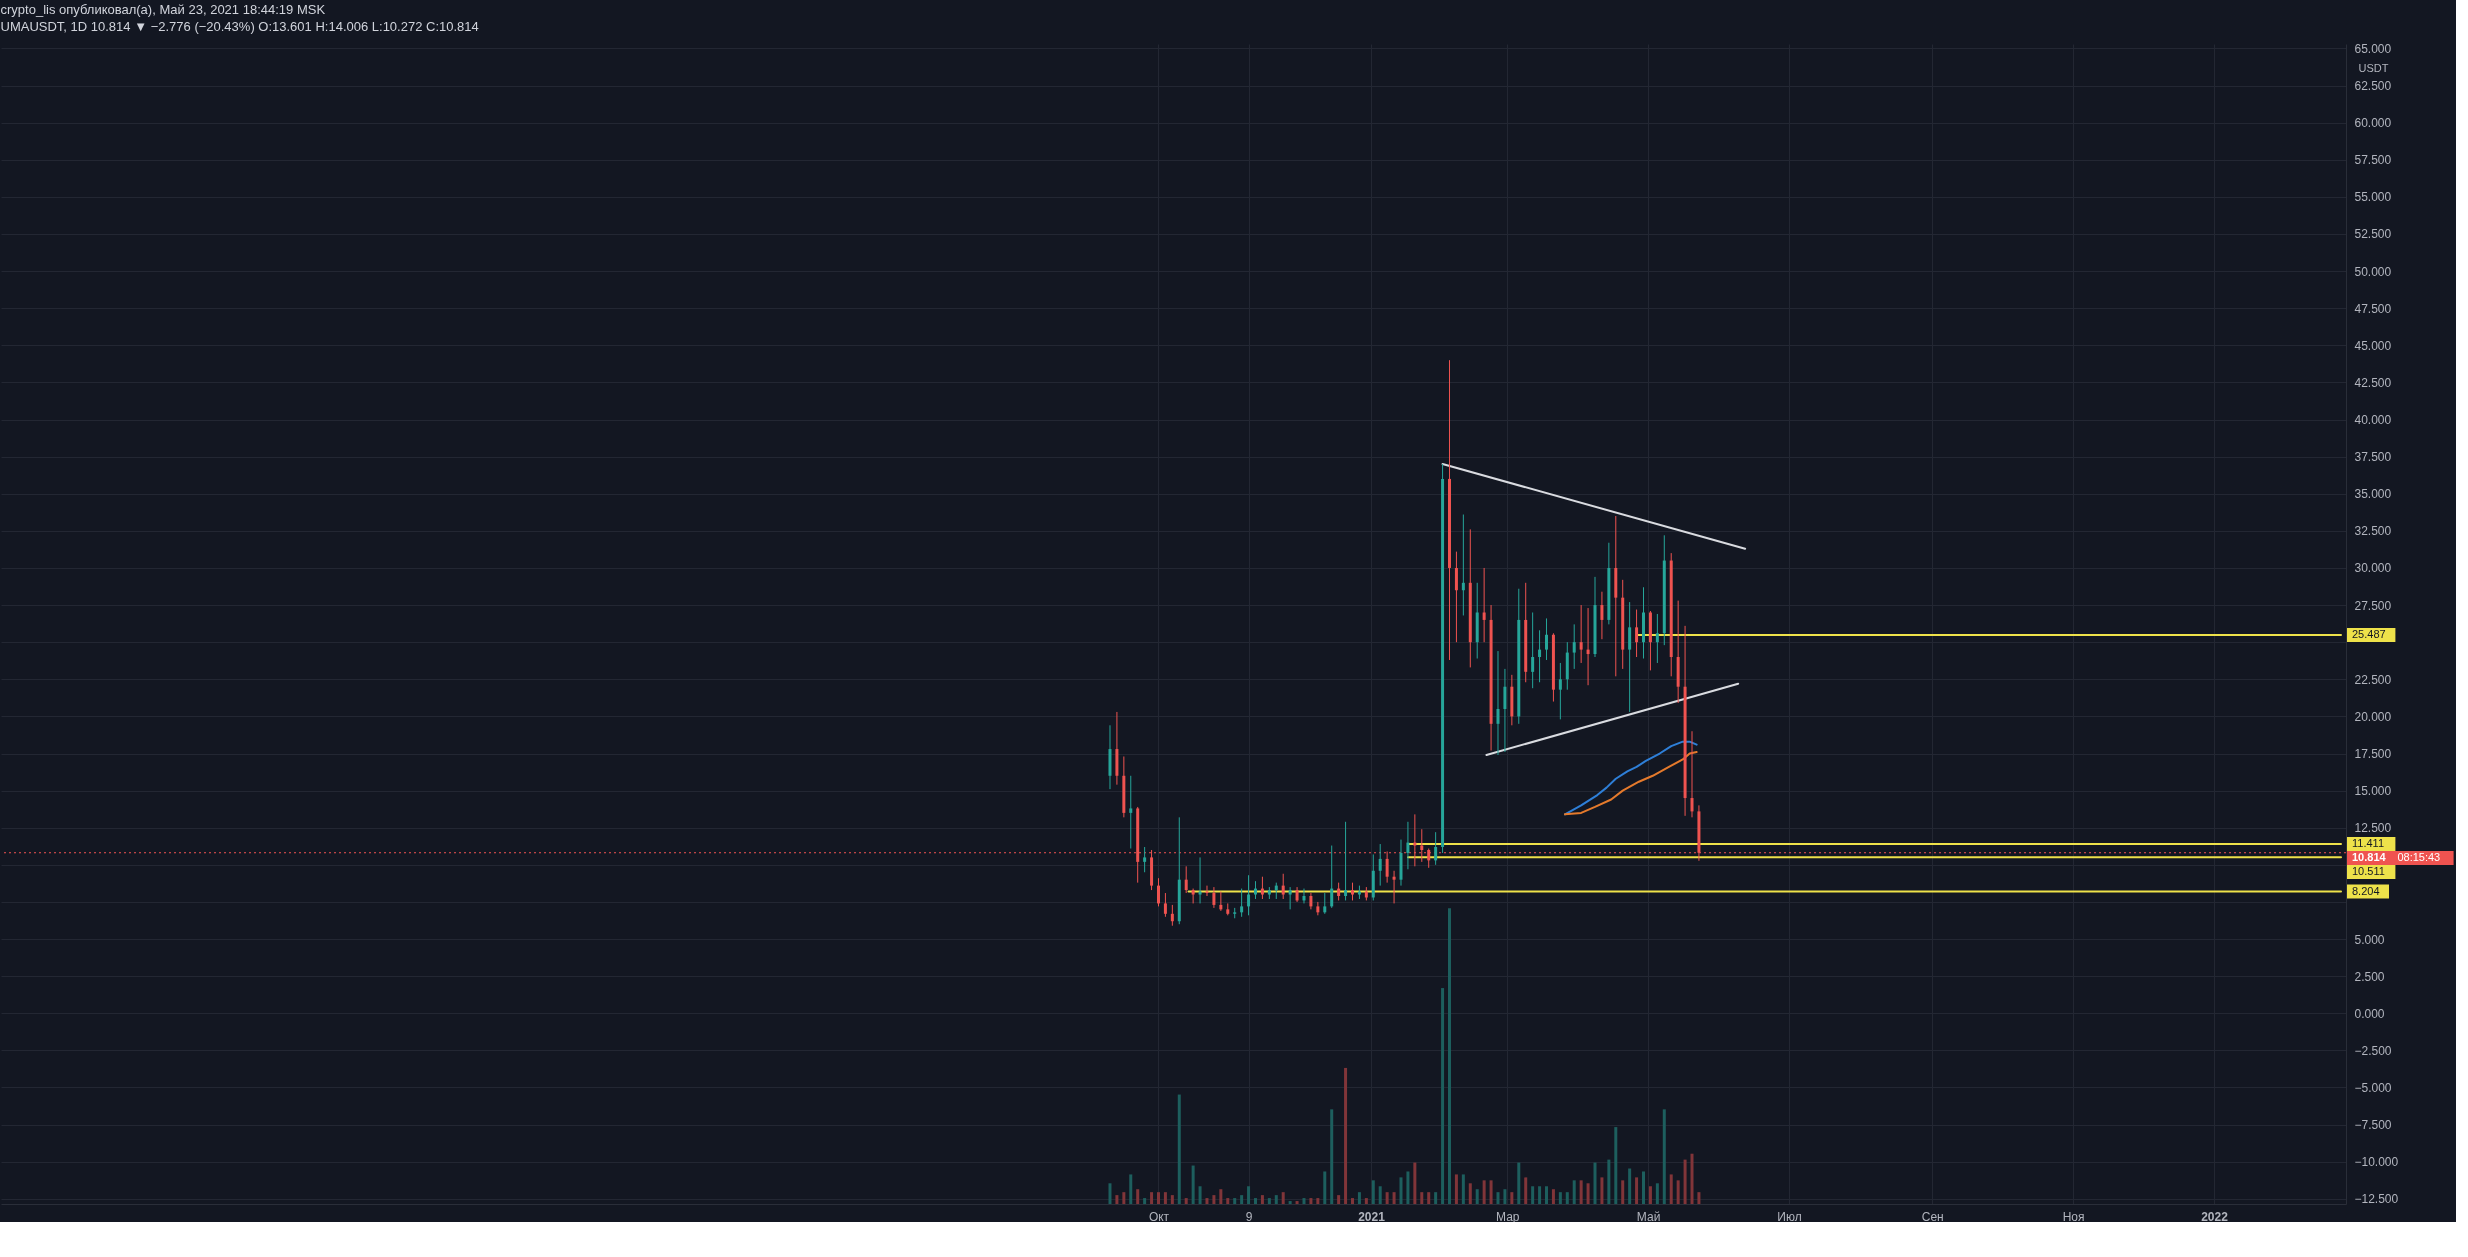 This screenshot has height=1257, width=2468. I want to click on y-tick-label: 40.000, so click(2373, 420).